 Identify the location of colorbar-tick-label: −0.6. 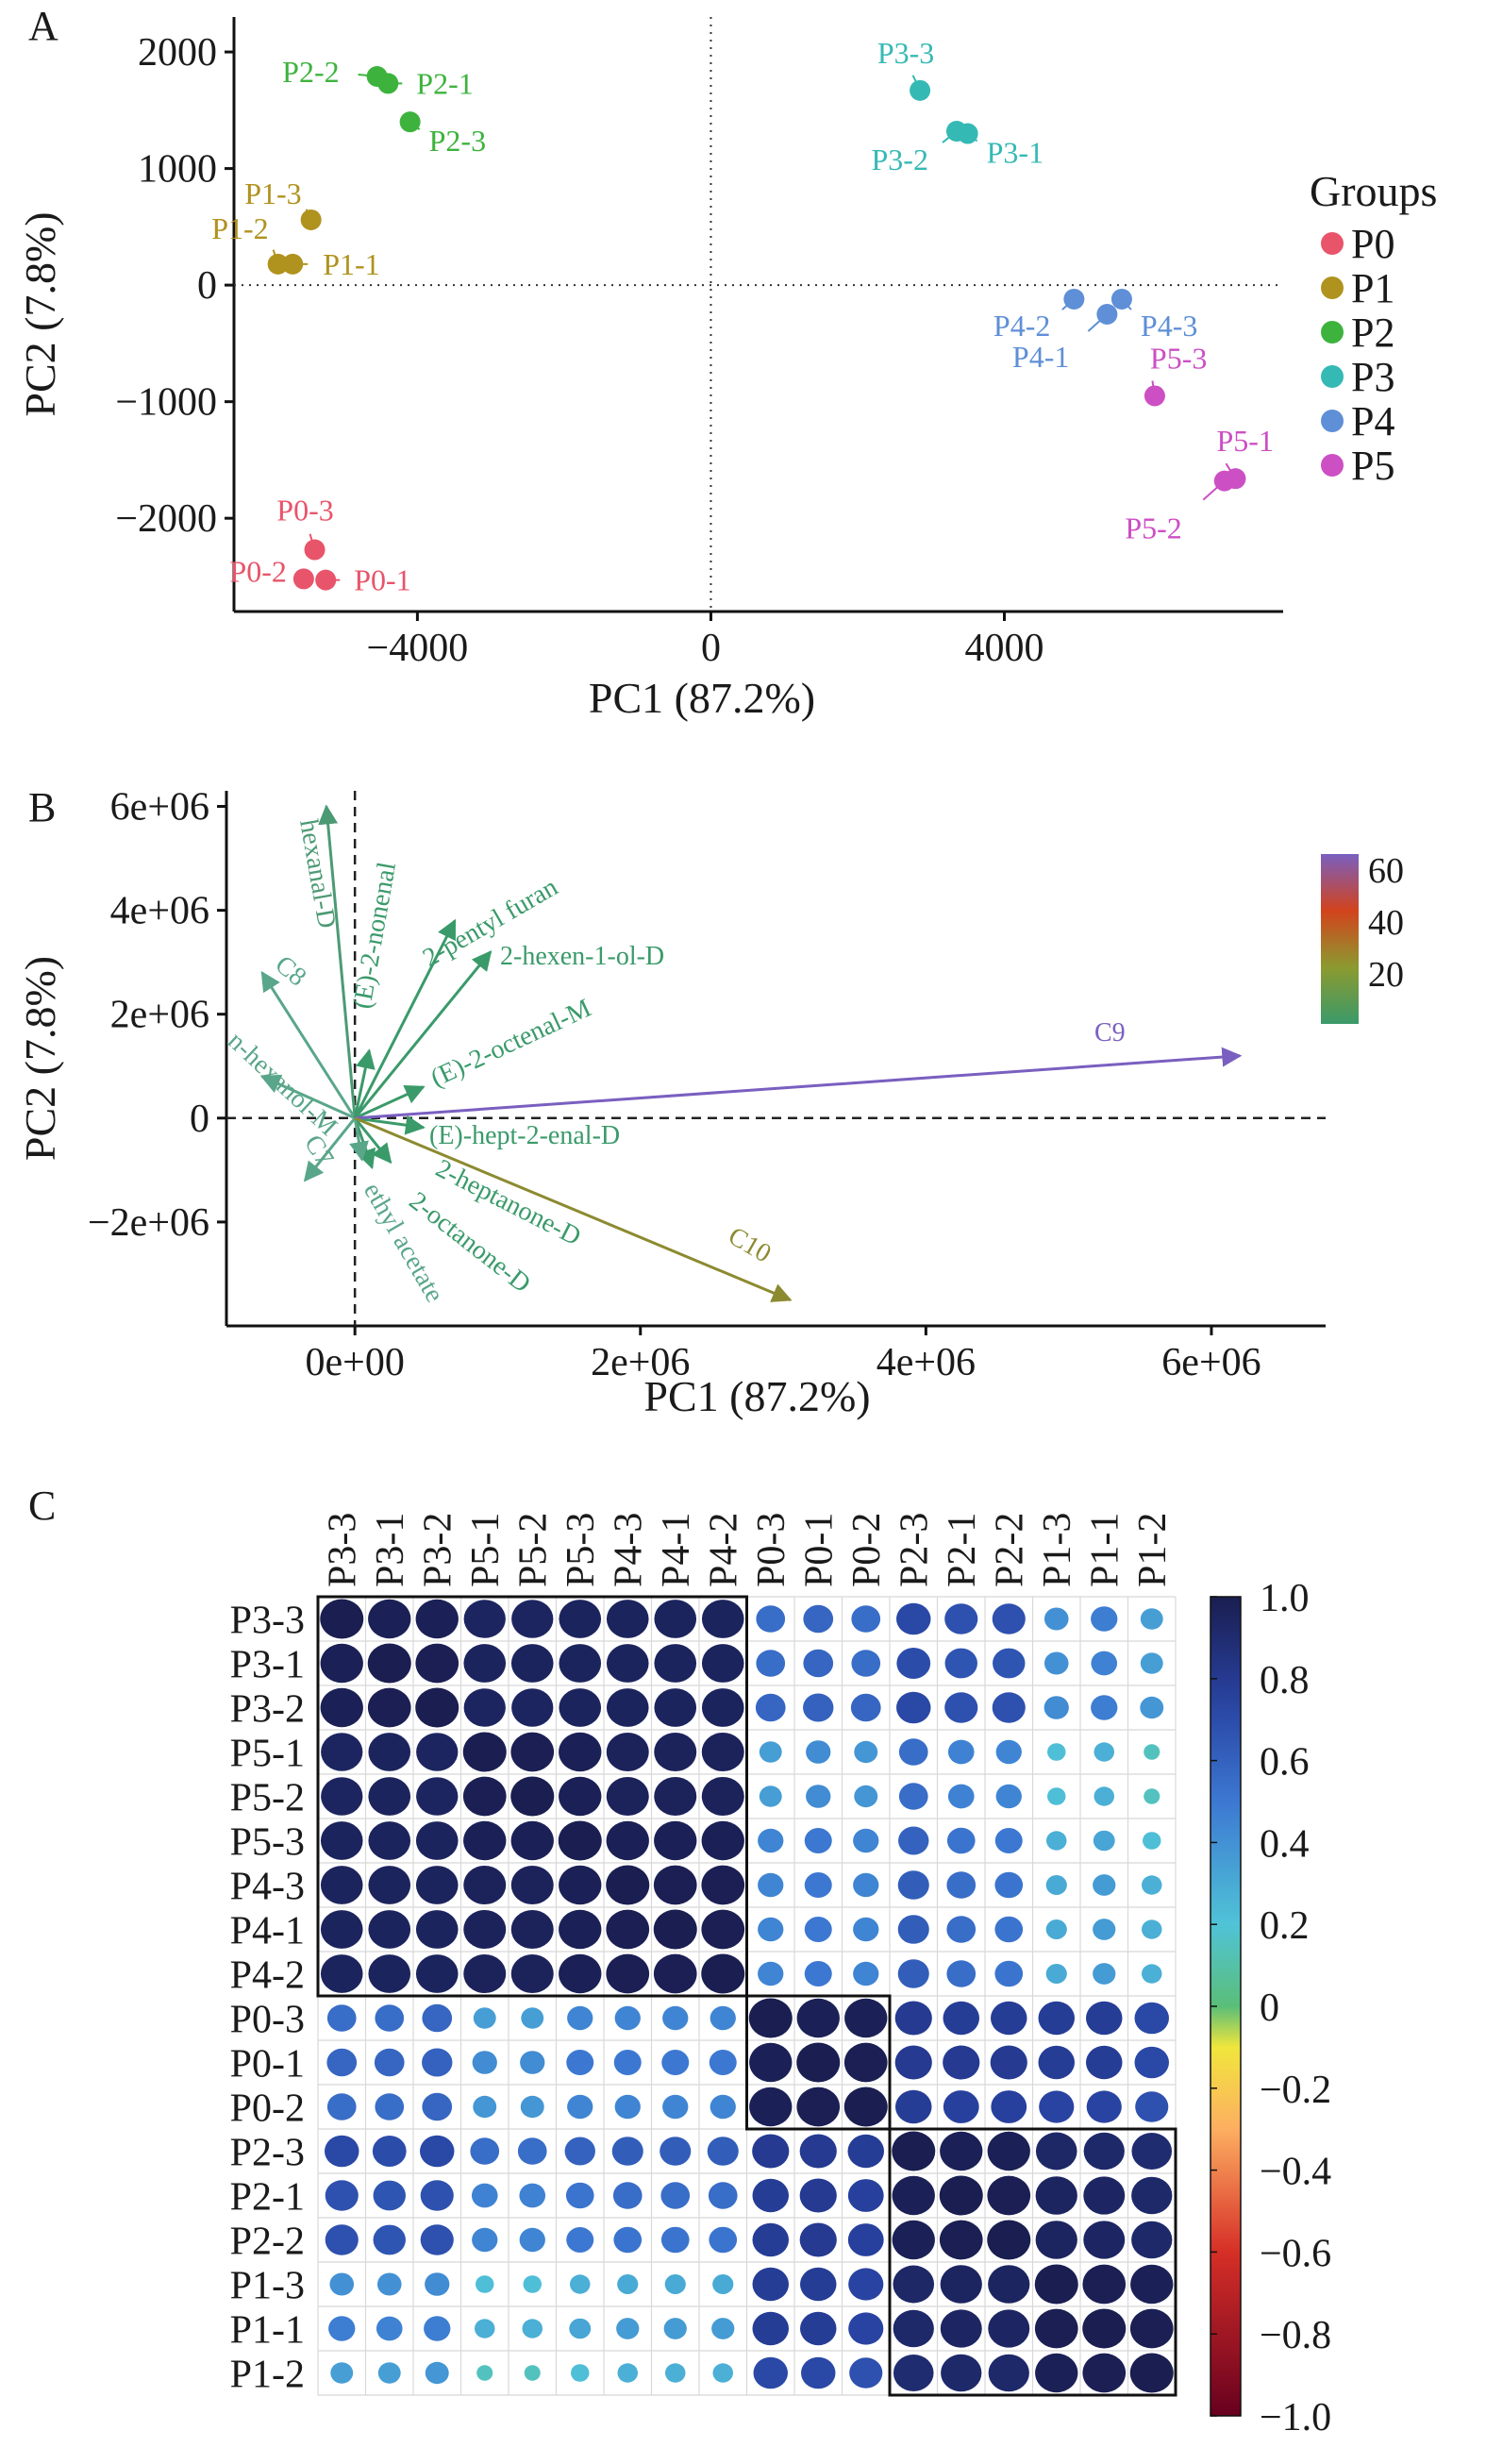
(1295, 2253).